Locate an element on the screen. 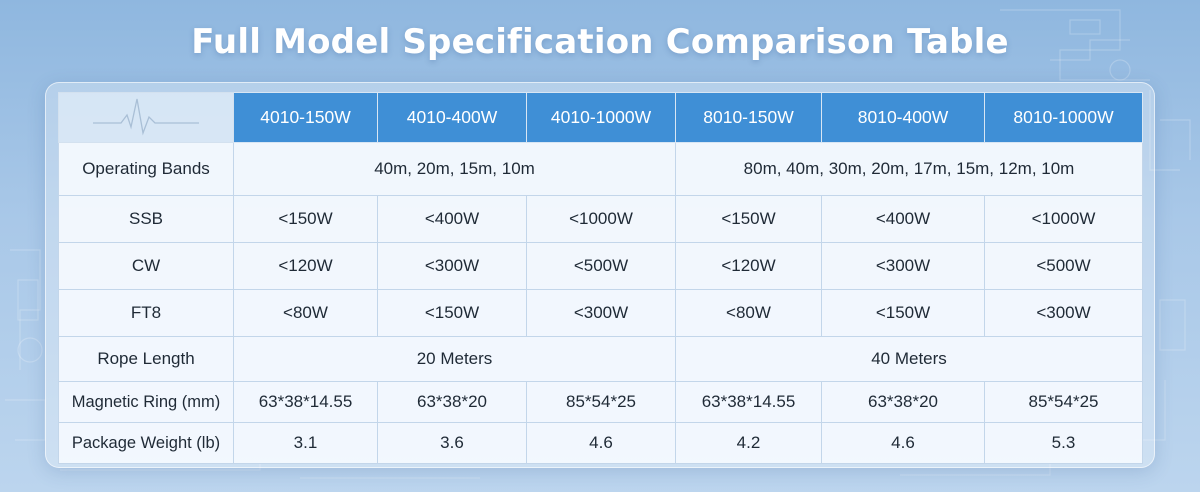  row-label: CW is located at coordinates (146, 266).